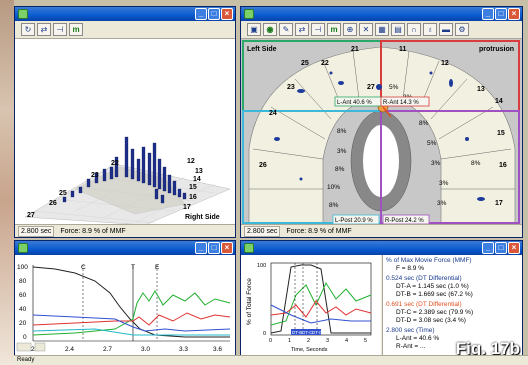 Image resolution: width=528 pixels, height=365 pixels. What do you see at coordinates (381, 14) in the screenshot?
I see `title-bar: _ □ ×` at bounding box center [381, 14].